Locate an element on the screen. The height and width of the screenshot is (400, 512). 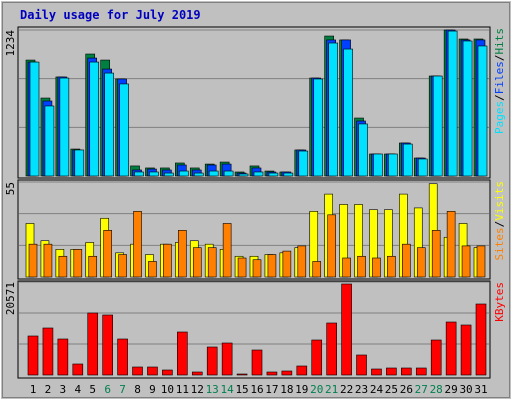
x-tick-label: 2 is located at coordinates (48, 389).